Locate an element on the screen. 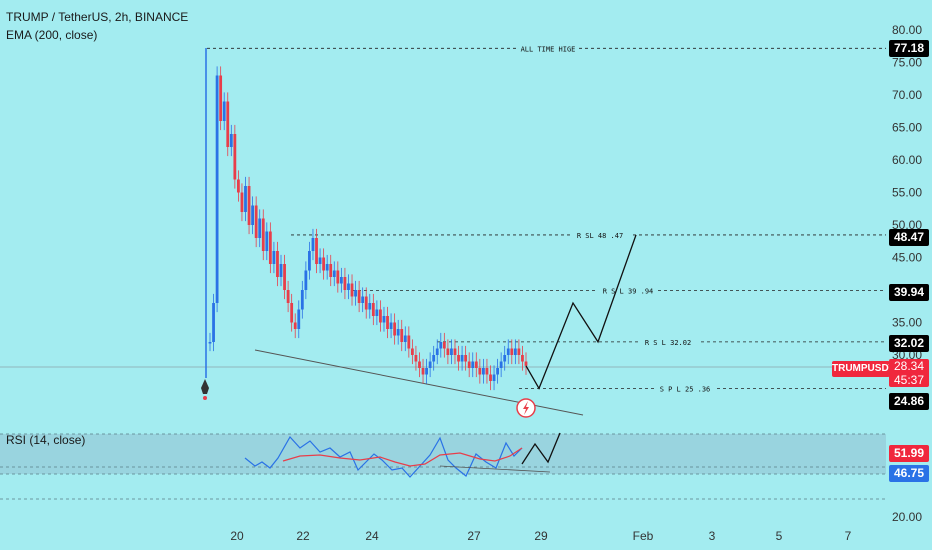 Image resolution: width=932 pixels, height=550 pixels. rsi-ma-value-tag: 46.75 is located at coordinates (909, 473).